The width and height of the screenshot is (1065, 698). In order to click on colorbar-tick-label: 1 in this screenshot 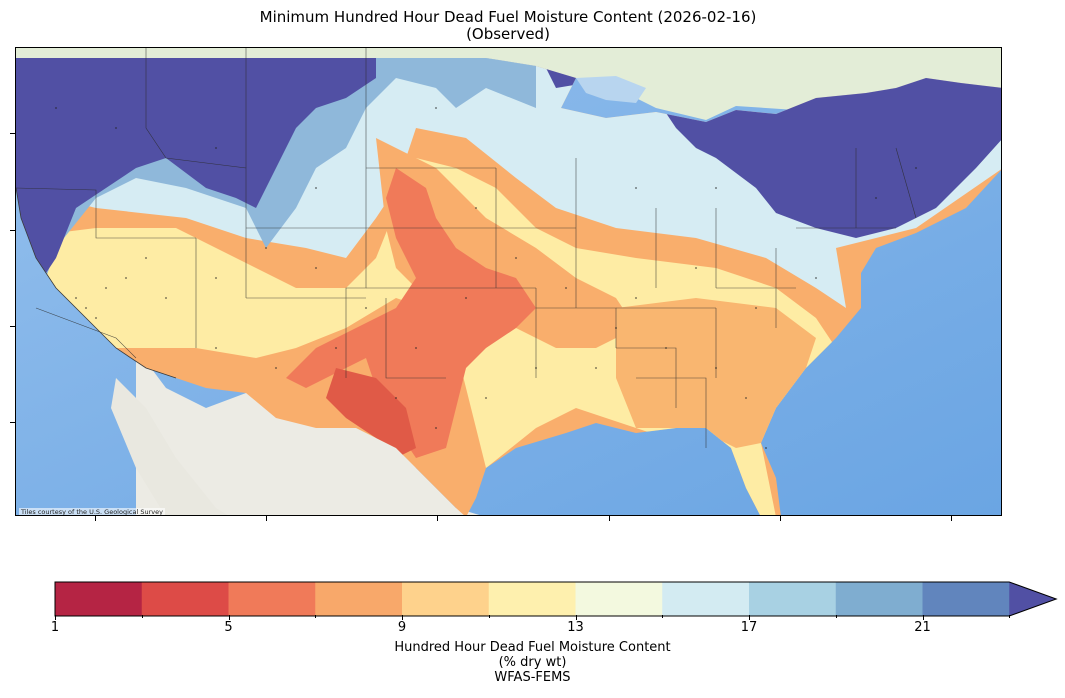, I will do `click(55, 627)`.